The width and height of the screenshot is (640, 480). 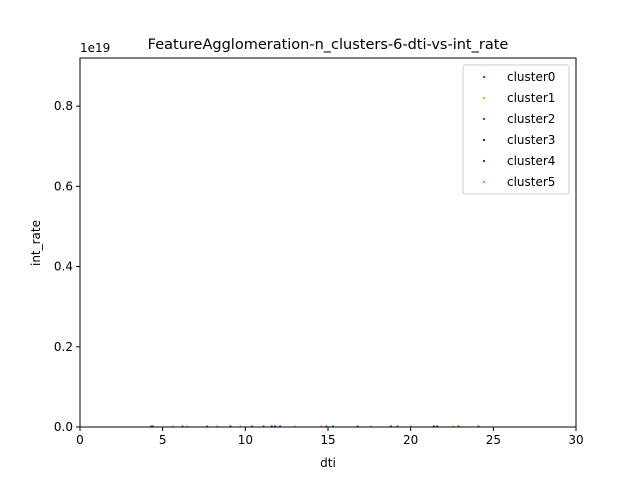 What do you see at coordinates (410, 440) in the screenshot?
I see `x-tick-label: 20` at bounding box center [410, 440].